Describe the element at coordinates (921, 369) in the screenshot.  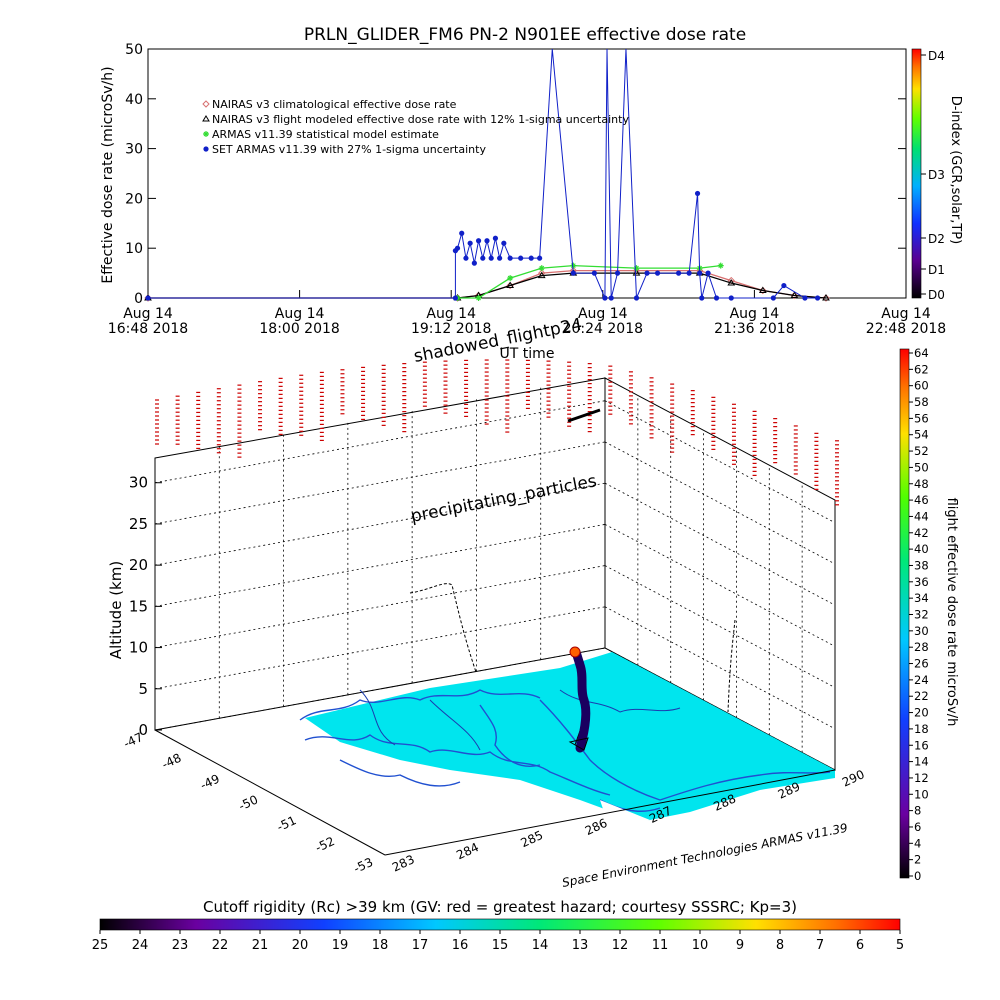
I see `dose-colorbar-tick-label: 62` at that location.